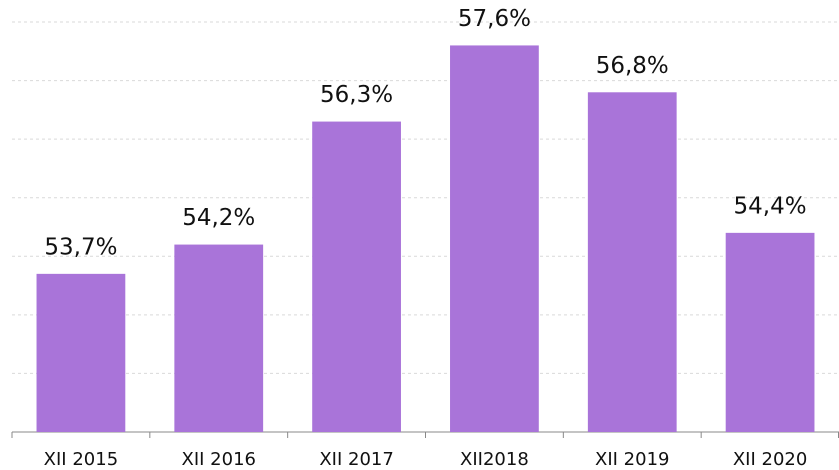 The width and height of the screenshot is (839, 470). Describe the element at coordinates (770, 206) in the screenshot. I see `data-label: 54,4%` at that location.